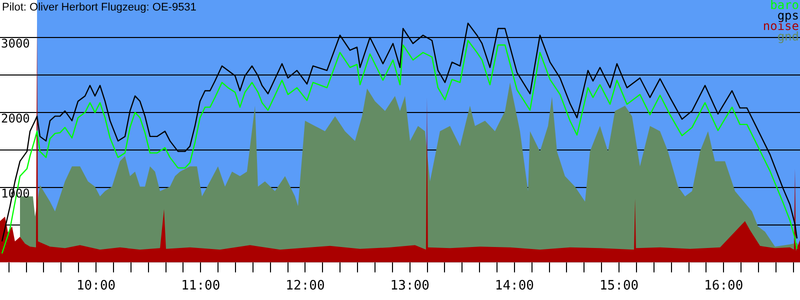 The image size is (800, 300). I want to click on x-tick-label: 16:00, so click(724, 286).